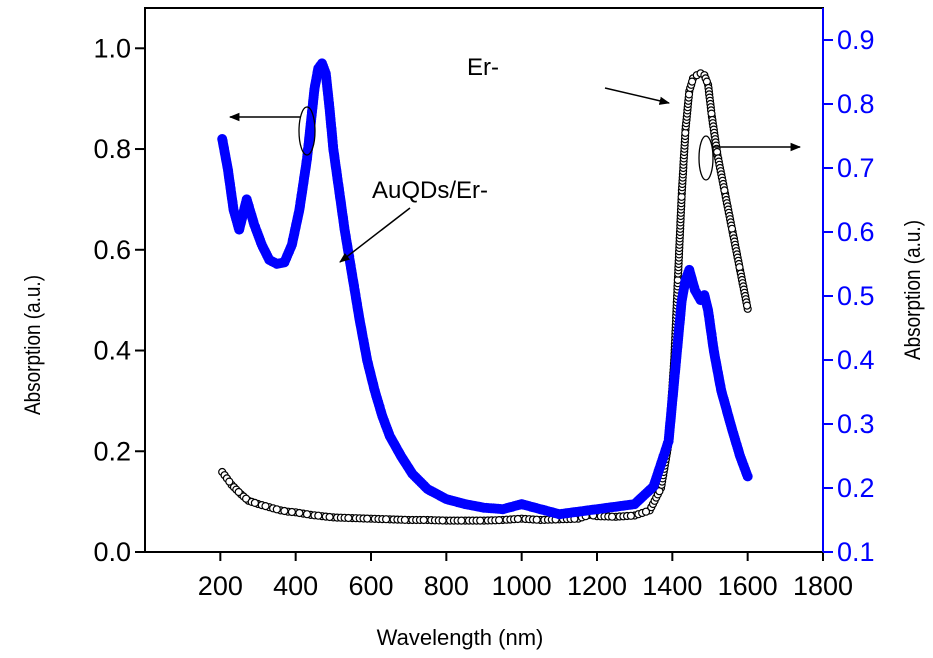  Describe the element at coordinates (706, 158) in the screenshot. I see `axis-indicator-ellipse-right` at that location.